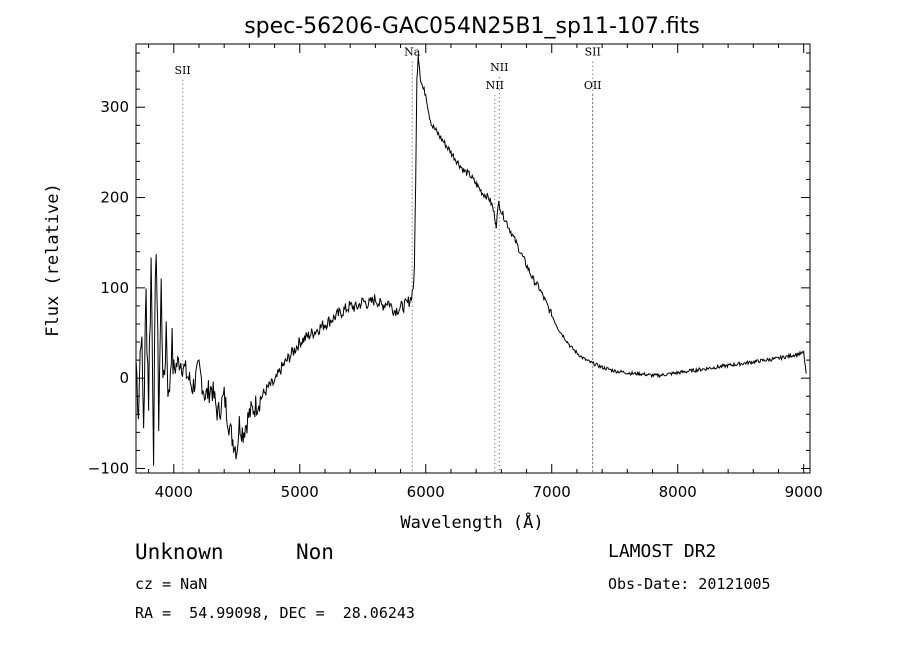 Image resolution: width=900 pixels, height=650 pixels. What do you see at coordinates (114, 288) in the screenshot?
I see `y-tick-label: 100` at bounding box center [114, 288].